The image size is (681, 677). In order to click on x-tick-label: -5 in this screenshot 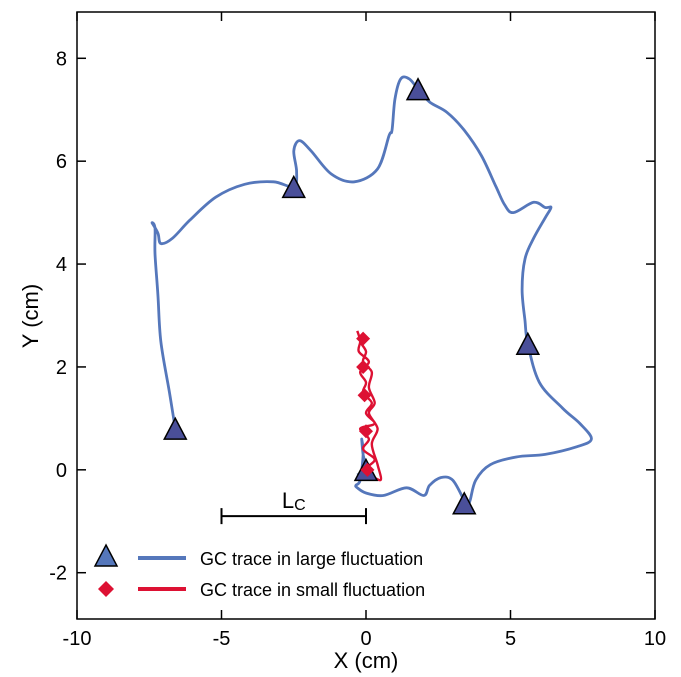, I will do `click(222, 639)`.